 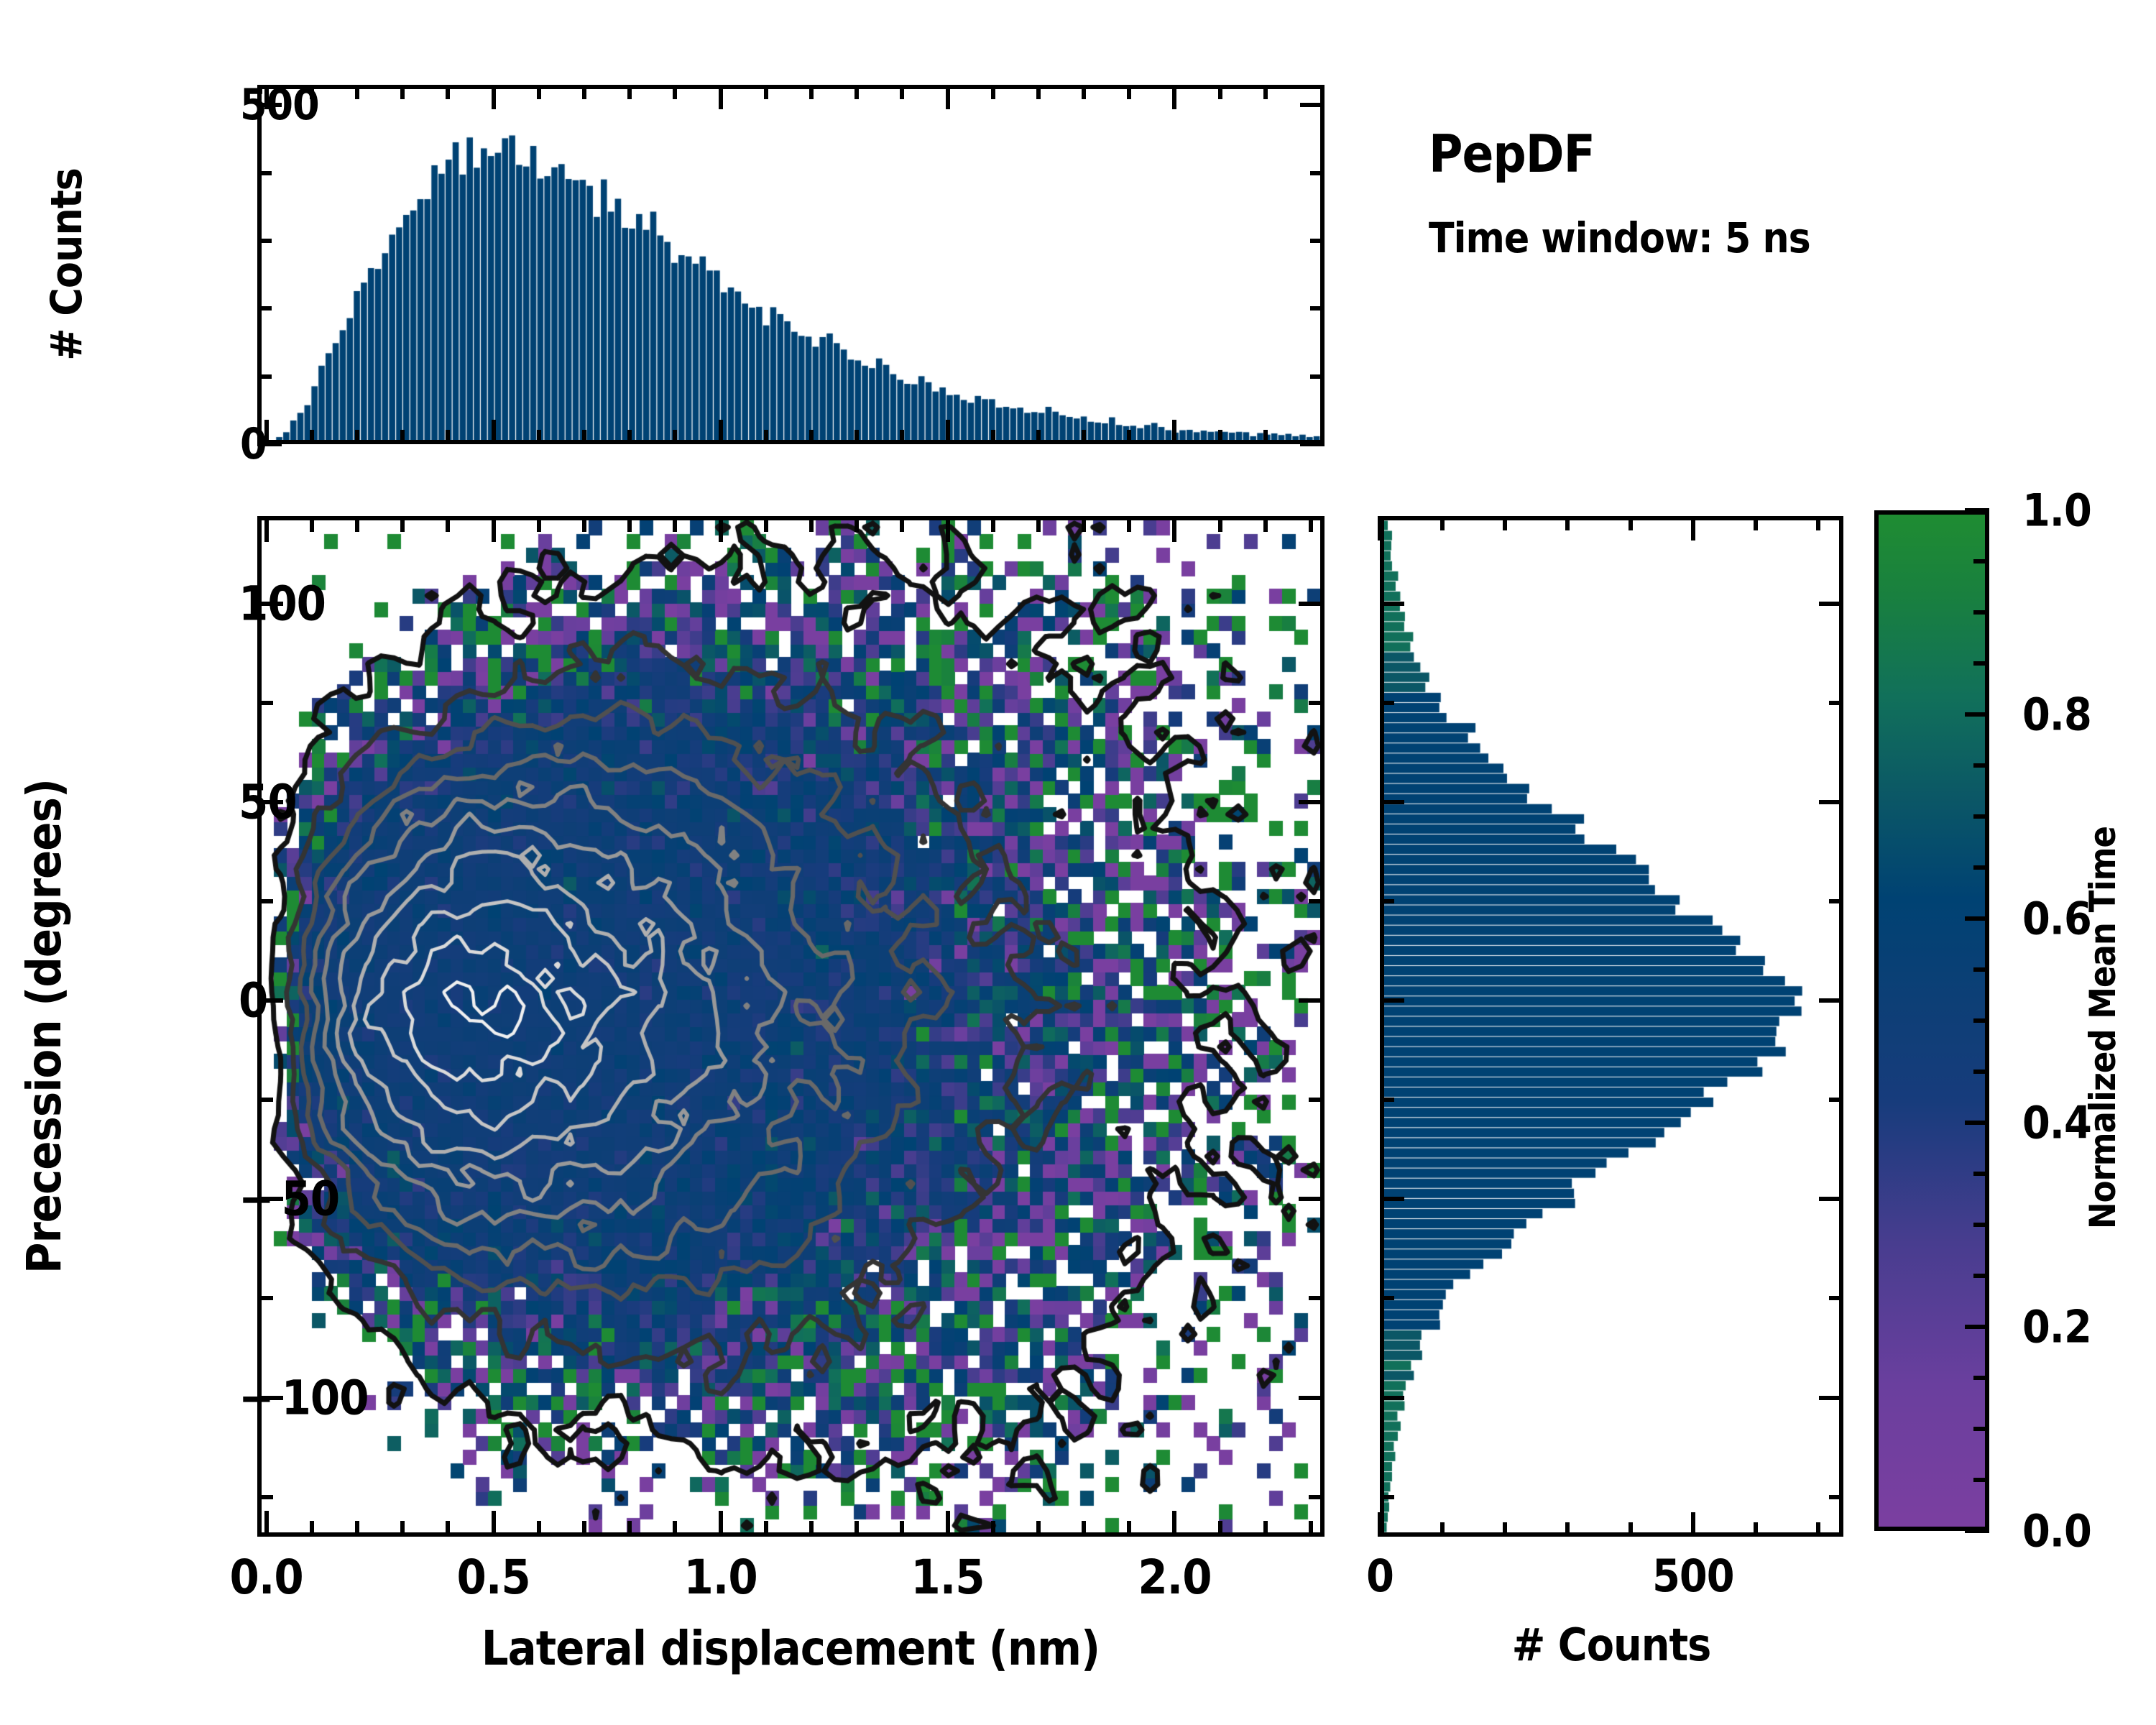 I want to click on main-plot-ylabel: Precession (degrees), so click(x=44, y=1026).